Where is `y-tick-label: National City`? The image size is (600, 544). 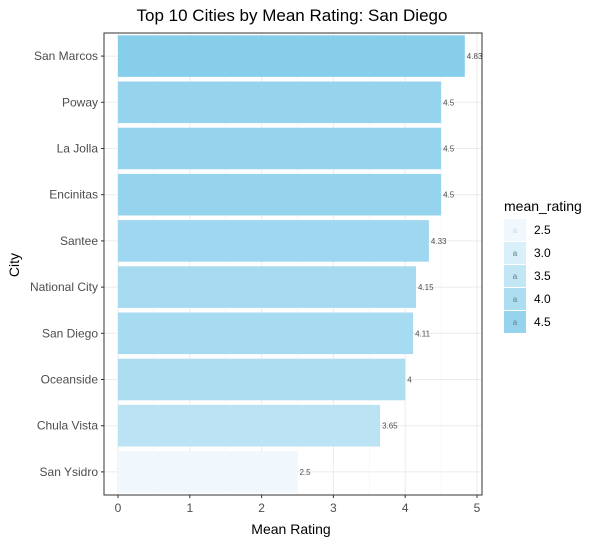
y-tick-label: National City is located at coordinates (64, 287).